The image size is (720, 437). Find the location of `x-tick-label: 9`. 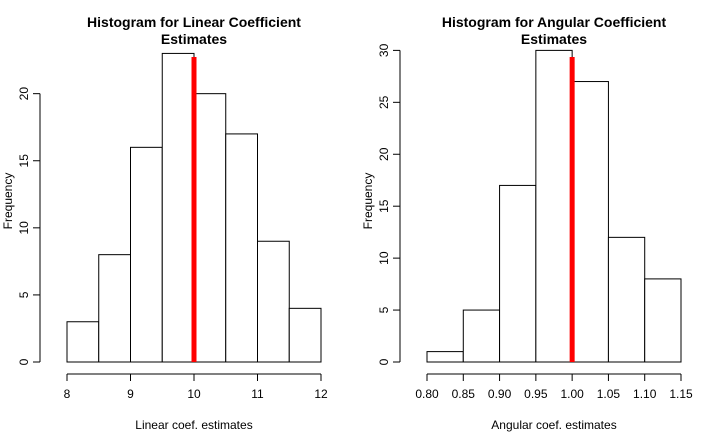

x-tick-label: 9 is located at coordinates (130, 394).